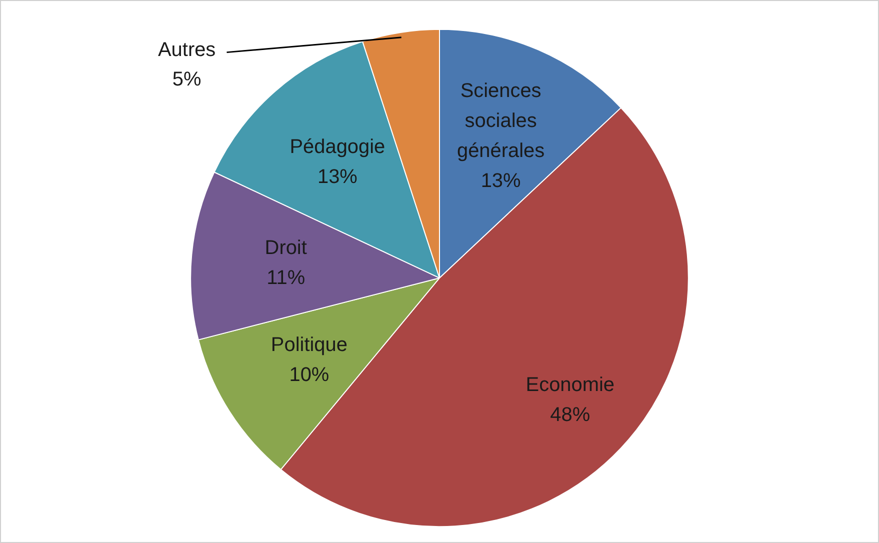 Image resolution: width=879 pixels, height=543 pixels. I want to click on data-label: 10%, so click(309, 375).